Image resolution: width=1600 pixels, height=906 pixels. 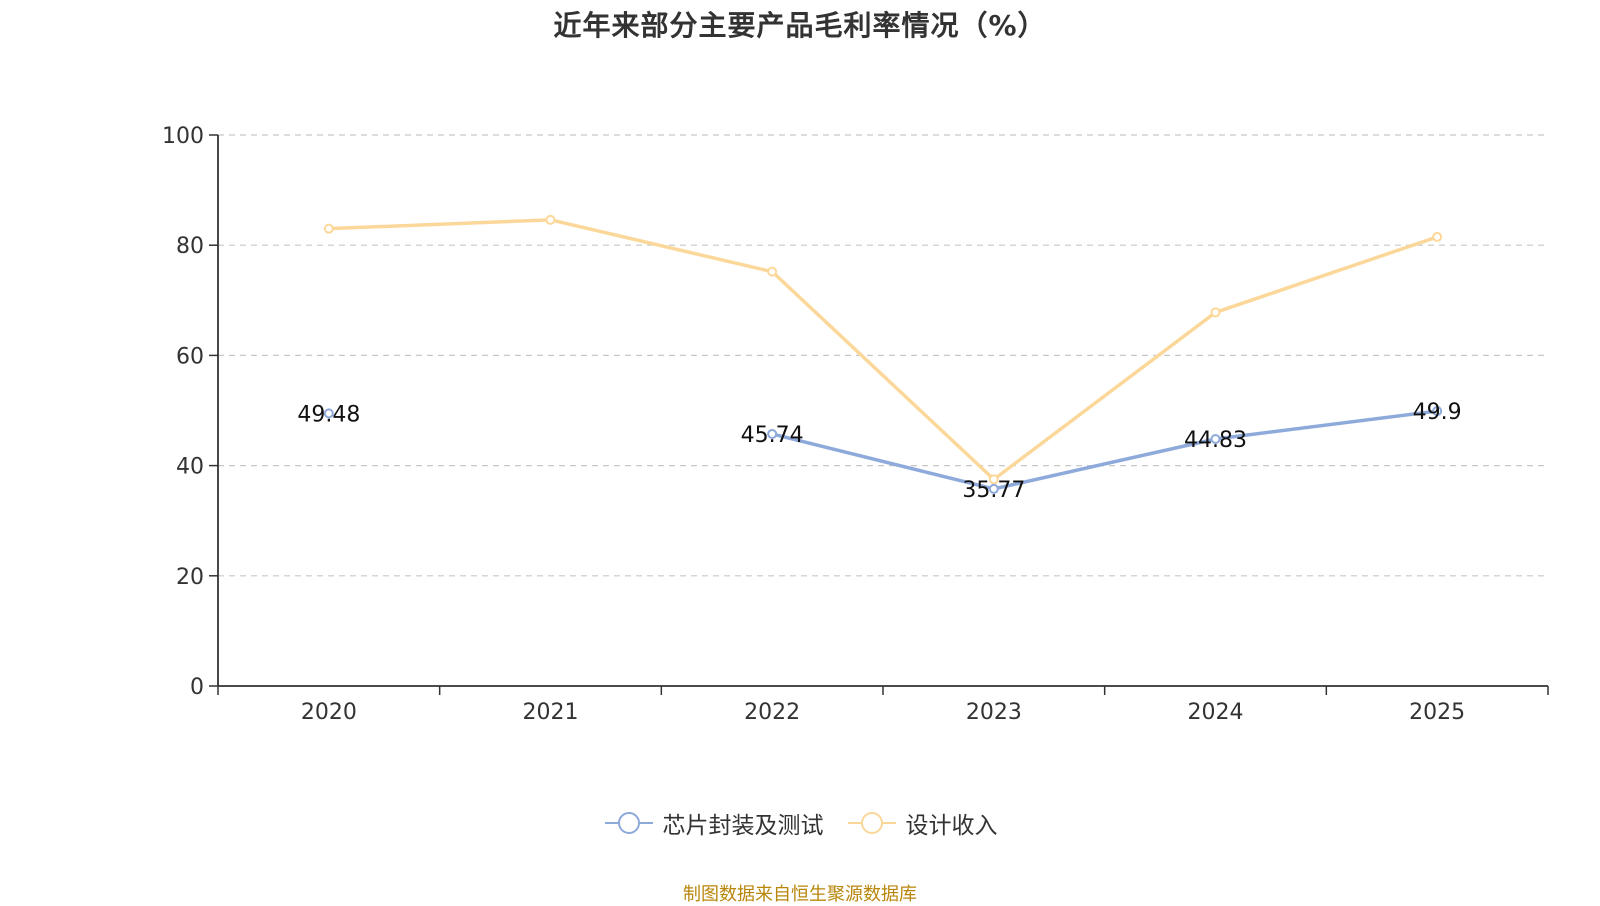 I want to click on legend-marker-design-icon, so click(x=871, y=823).